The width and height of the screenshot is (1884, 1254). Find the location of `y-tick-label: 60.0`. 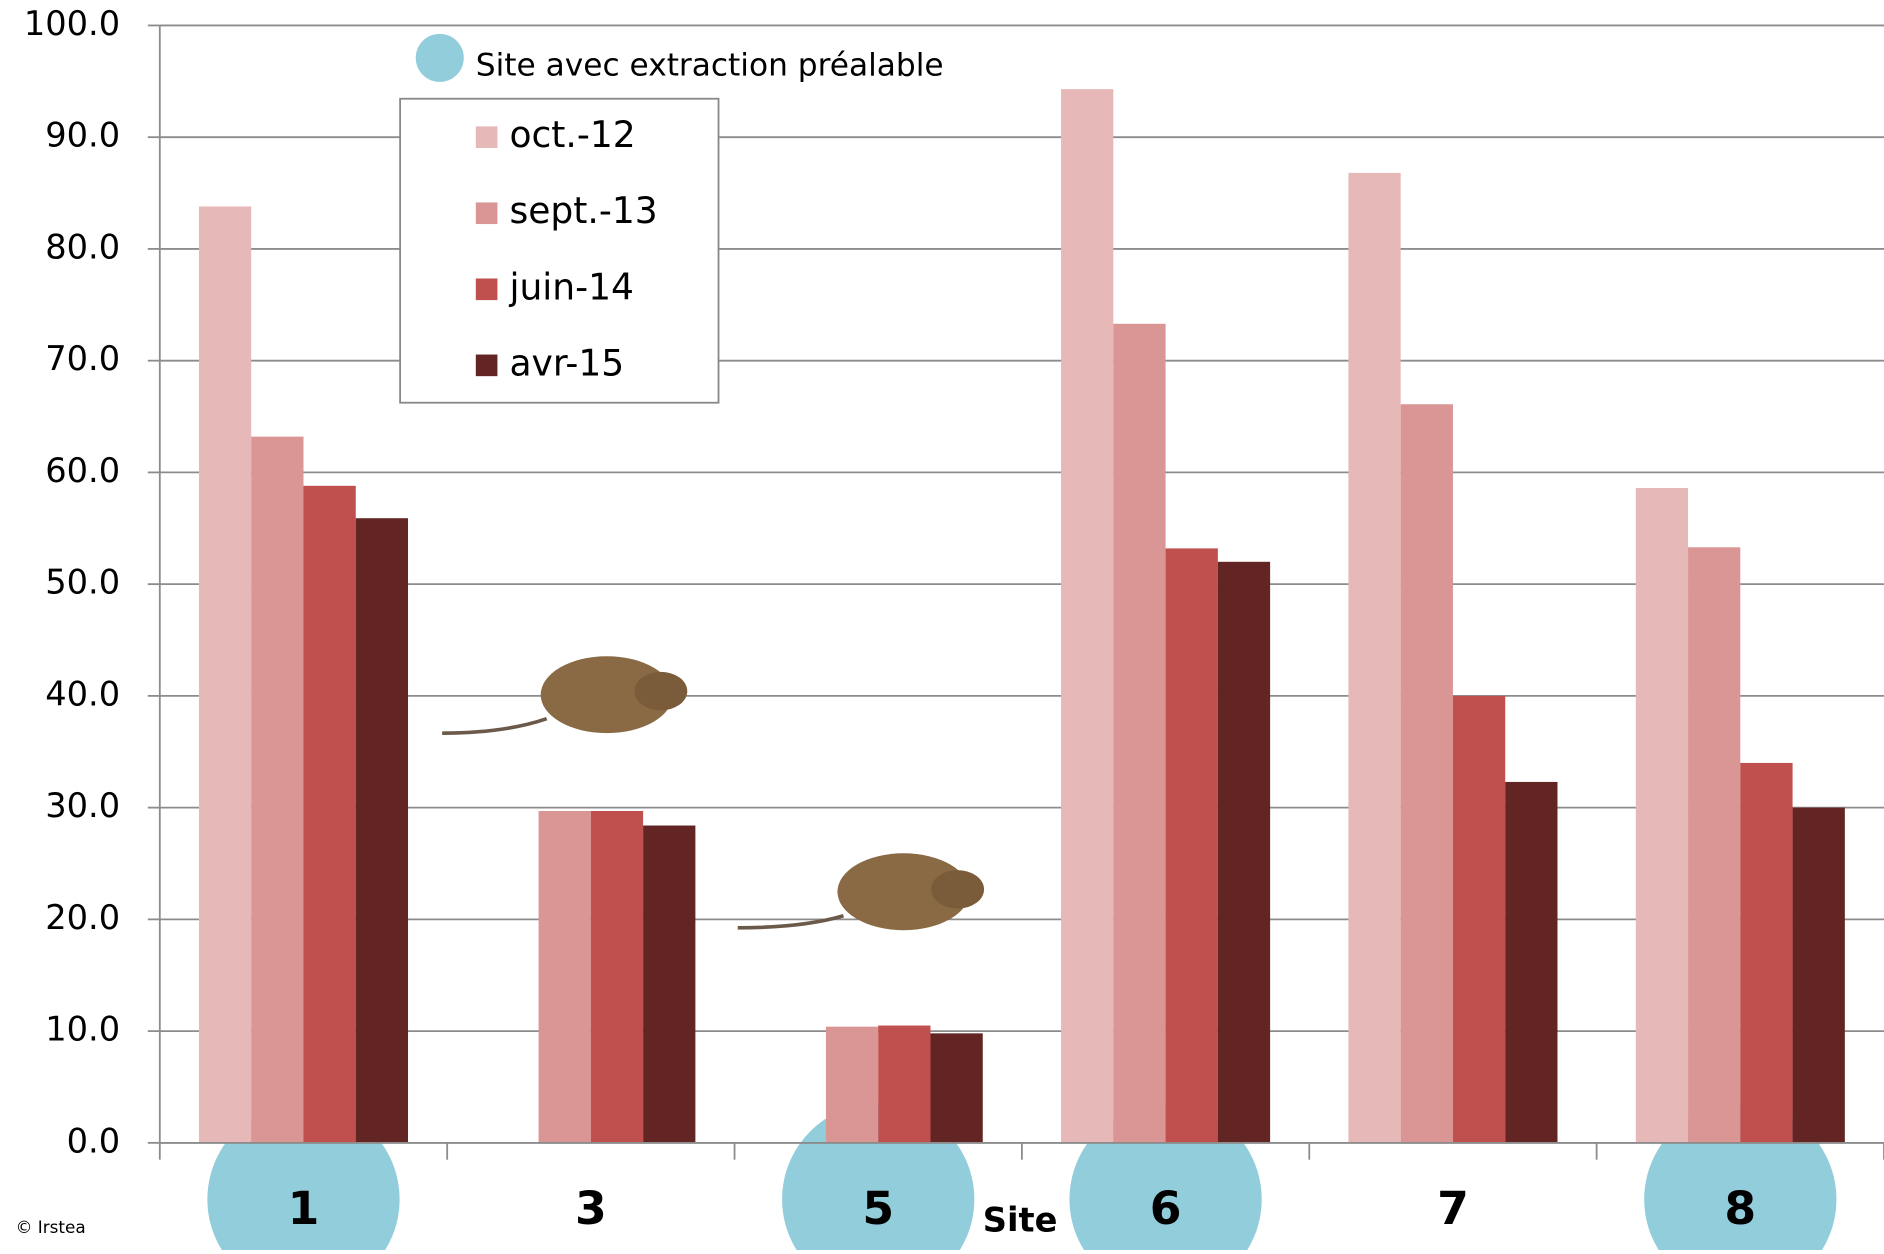

y-tick-label: 60.0 is located at coordinates (82, 470).